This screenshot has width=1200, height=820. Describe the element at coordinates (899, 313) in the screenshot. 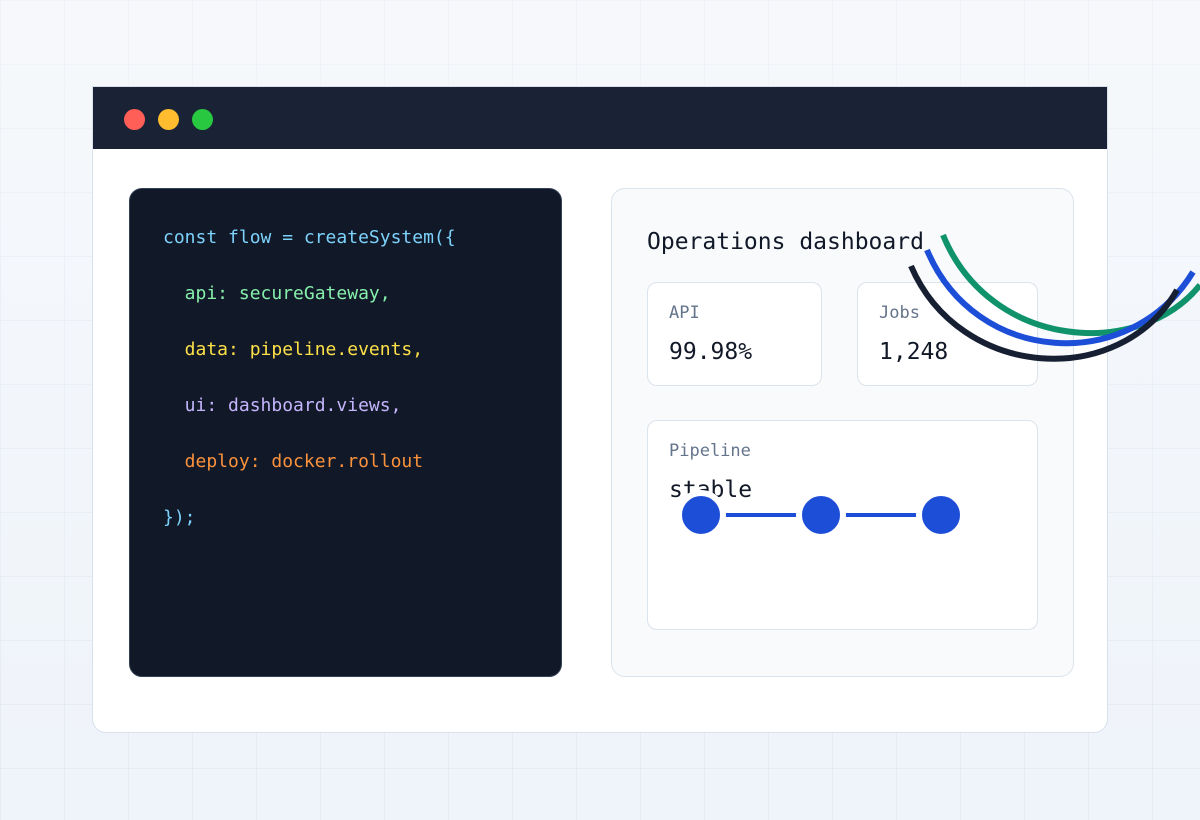

I see `jobs-label: Jobs` at that location.